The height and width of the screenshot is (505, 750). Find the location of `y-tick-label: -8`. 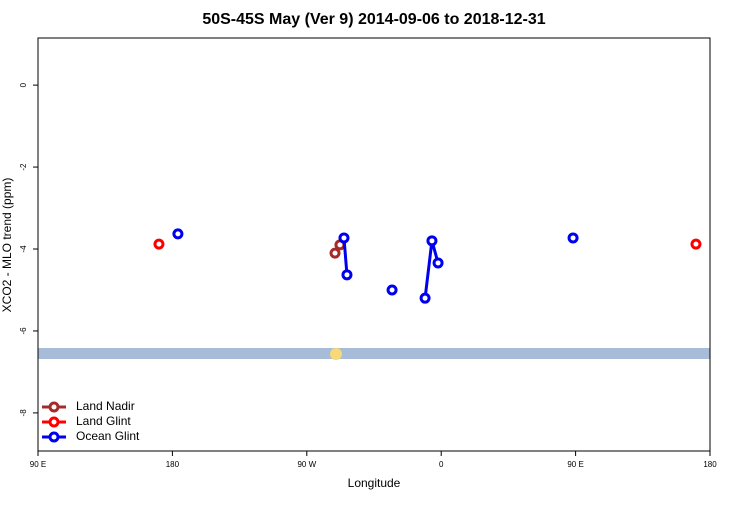

y-tick-label: -8 is located at coordinates (23, 413).